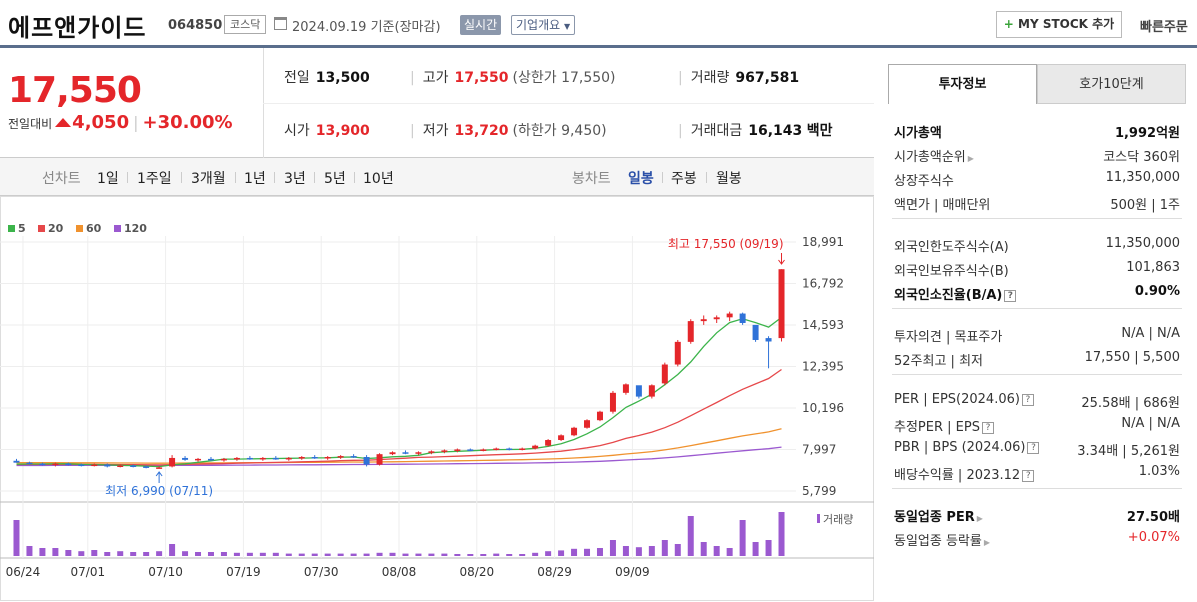 This screenshot has height=602, width=1197. Describe the element at coordinates (405, 27) in the screenshot. I see `quote-date-suffix: 기준(장마감)` at that location.